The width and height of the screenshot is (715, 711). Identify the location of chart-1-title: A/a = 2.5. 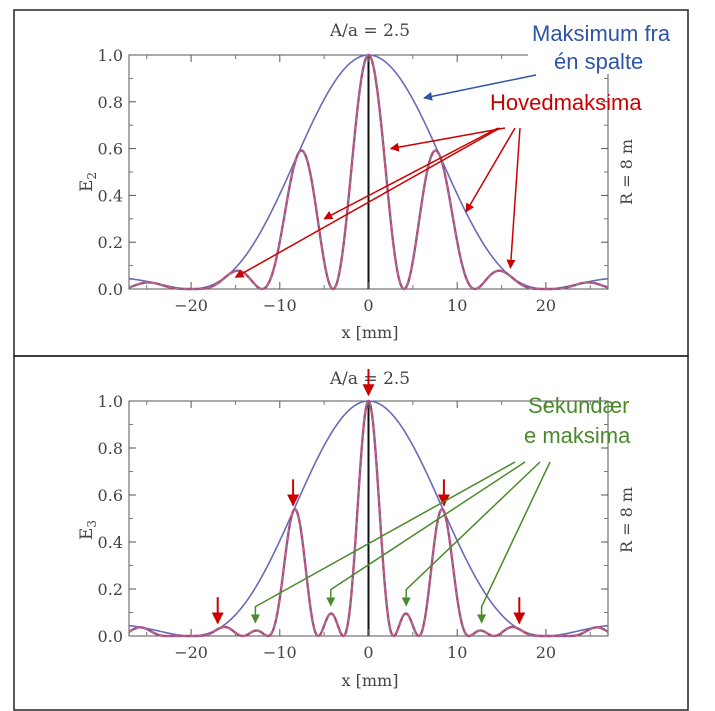
(369, 31).